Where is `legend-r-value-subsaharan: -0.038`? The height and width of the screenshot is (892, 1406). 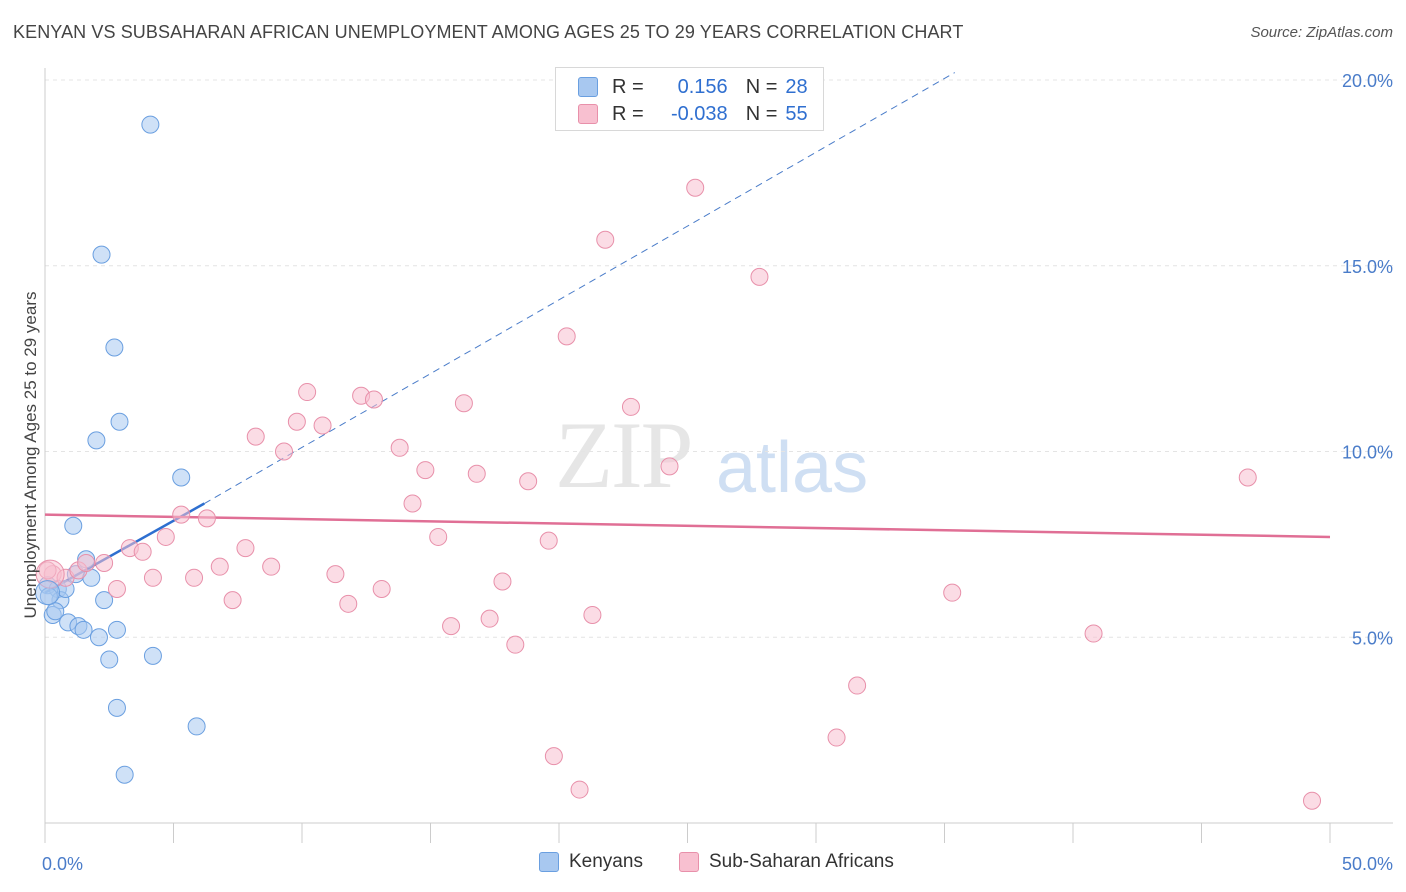
legend-r-value-subsaharan: -0.038 is located at coordinates (699, 113).